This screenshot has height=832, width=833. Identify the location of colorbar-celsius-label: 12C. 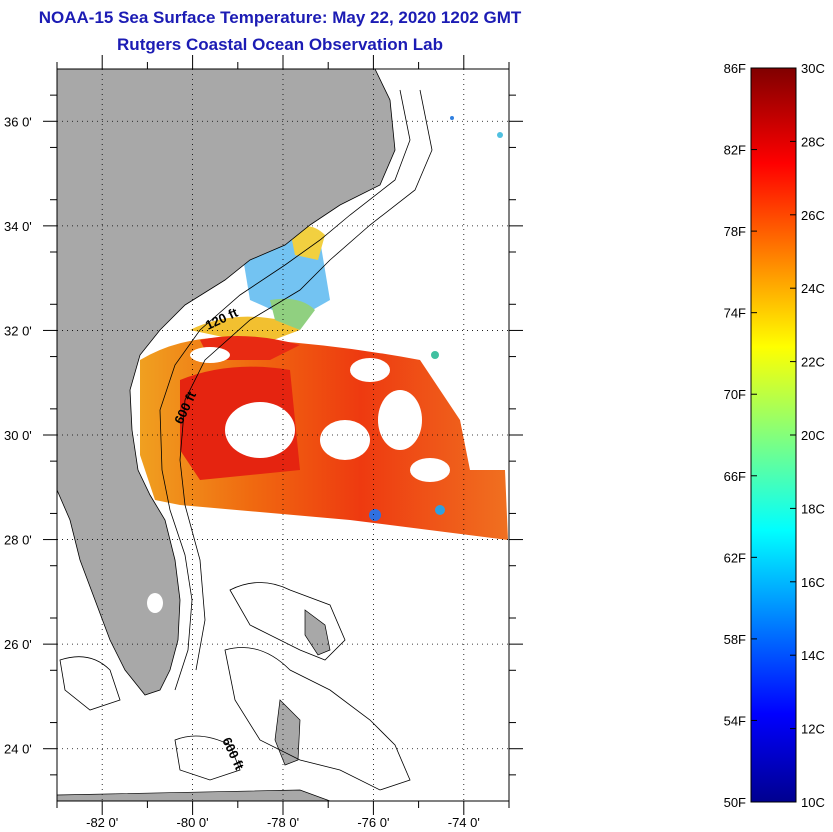
(813, 729).